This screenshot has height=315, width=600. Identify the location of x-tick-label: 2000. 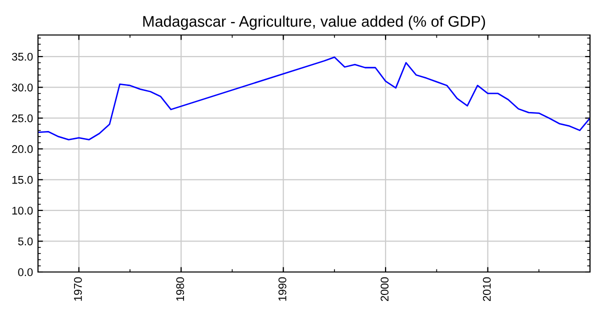
(384, 289).